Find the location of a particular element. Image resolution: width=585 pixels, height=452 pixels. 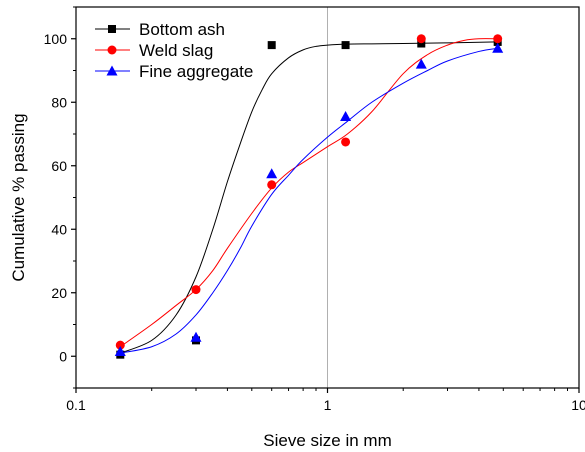

x-tick-label-1: 1 is located at coordinates (328, 405).